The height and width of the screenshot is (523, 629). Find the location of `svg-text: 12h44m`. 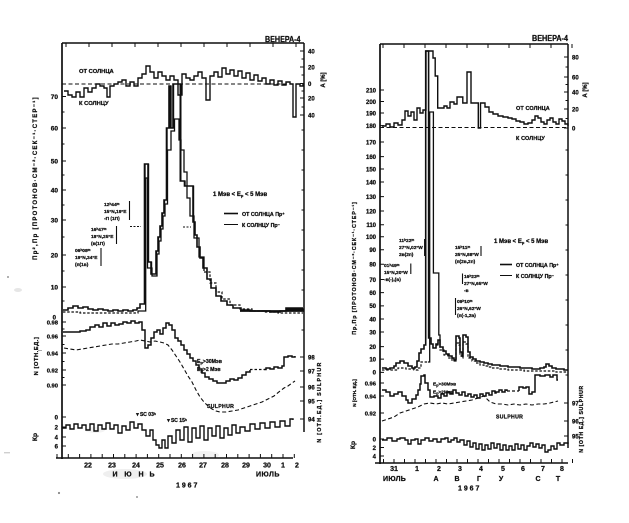

svg-text: 12h44m is located at coordinates (112, 205).